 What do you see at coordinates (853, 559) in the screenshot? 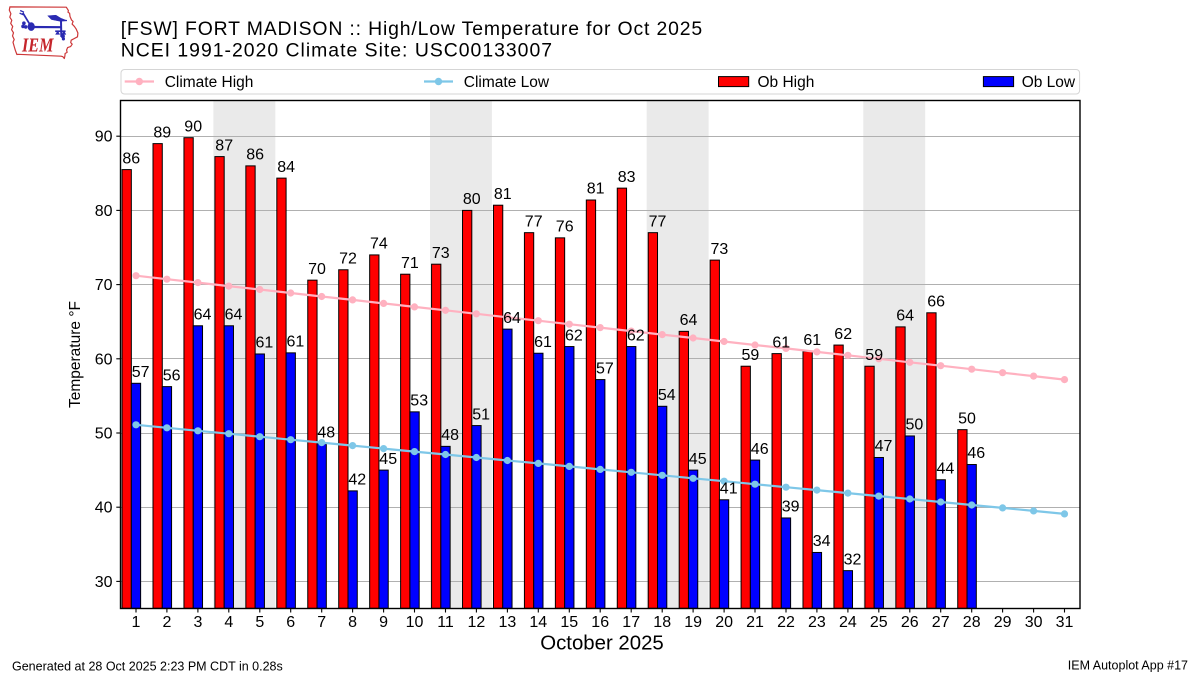
I see `svg-text: 32` at bounding box center [853, 559].